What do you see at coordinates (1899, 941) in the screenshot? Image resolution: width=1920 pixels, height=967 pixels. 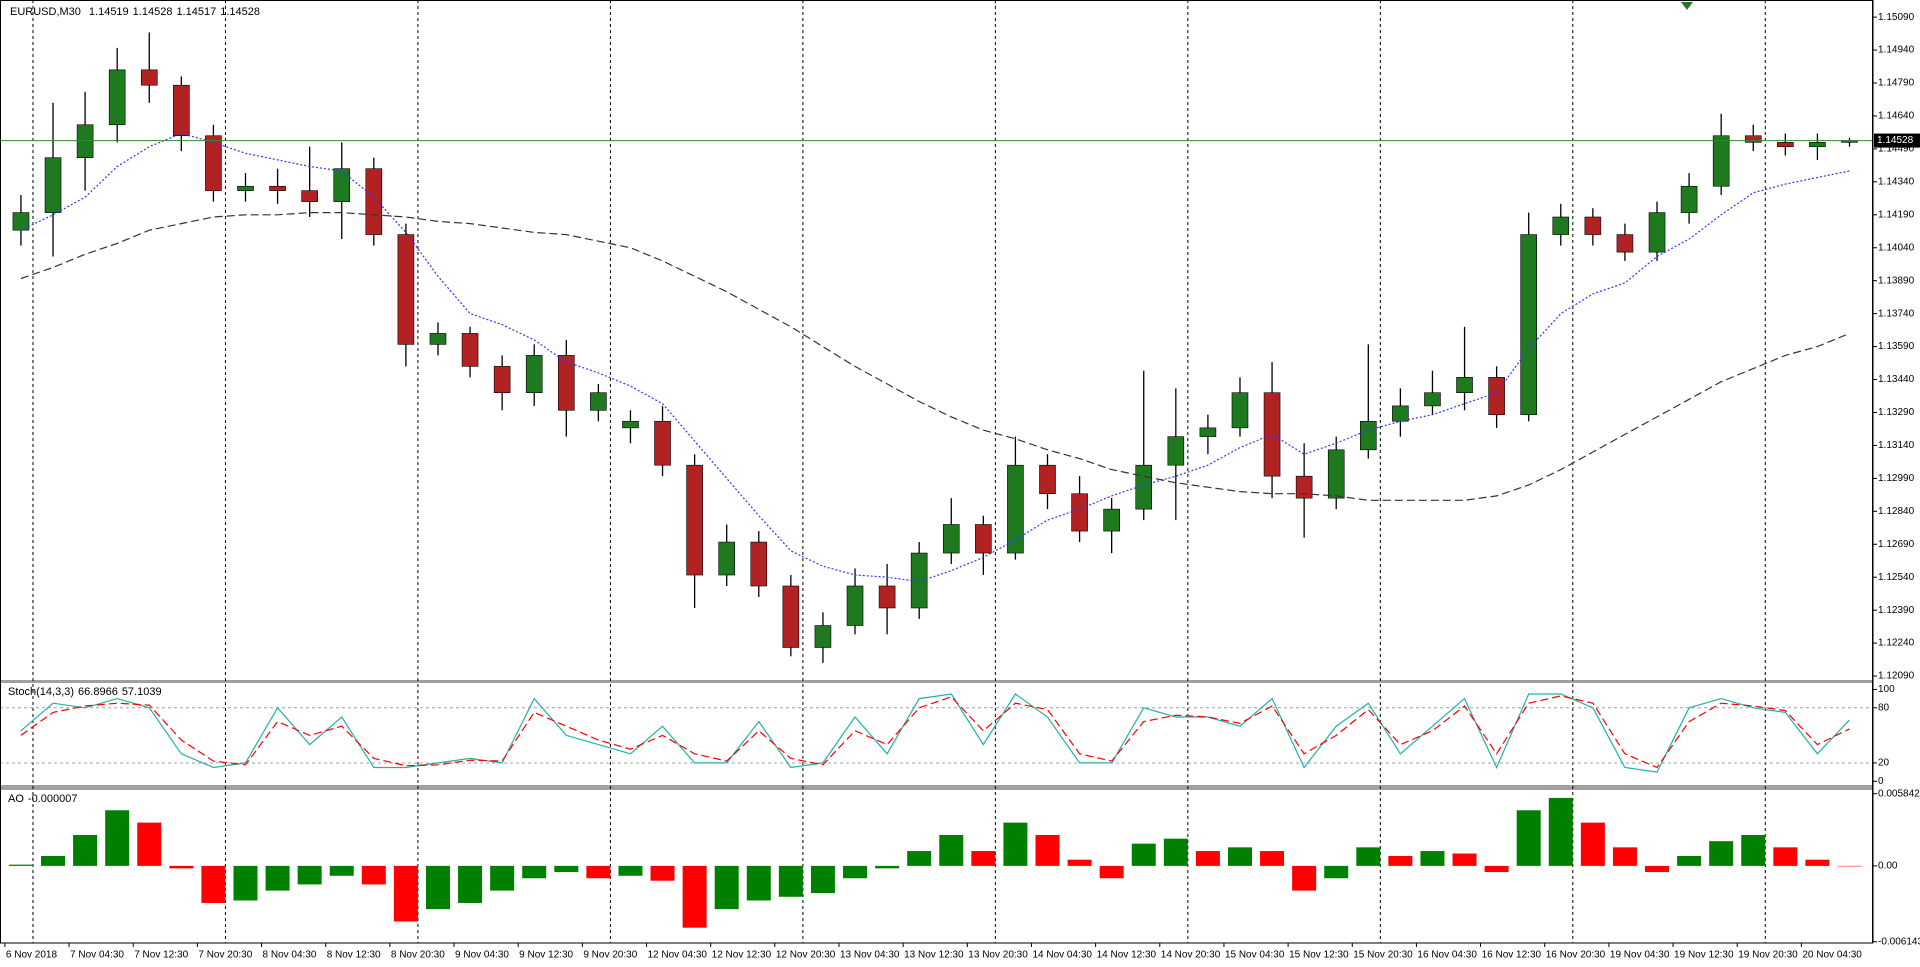 I see `y-tick-label: -0.006143` at bounding box center [1899, 941].